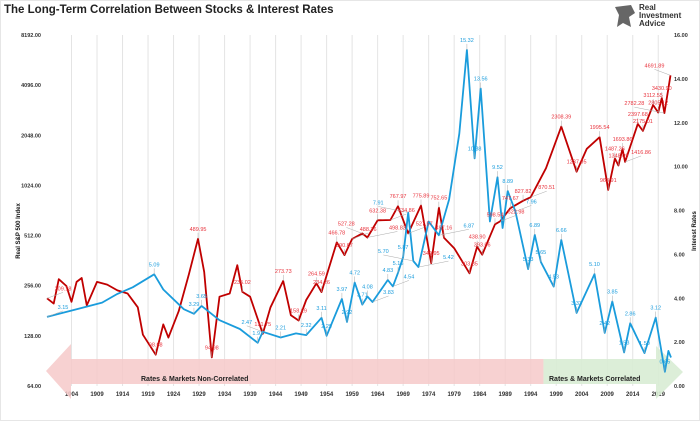  What do you see at coordinates (398, 264) in the screenshot?
I see `rates-data-label: 5.16` at bounding box center [398, 264].